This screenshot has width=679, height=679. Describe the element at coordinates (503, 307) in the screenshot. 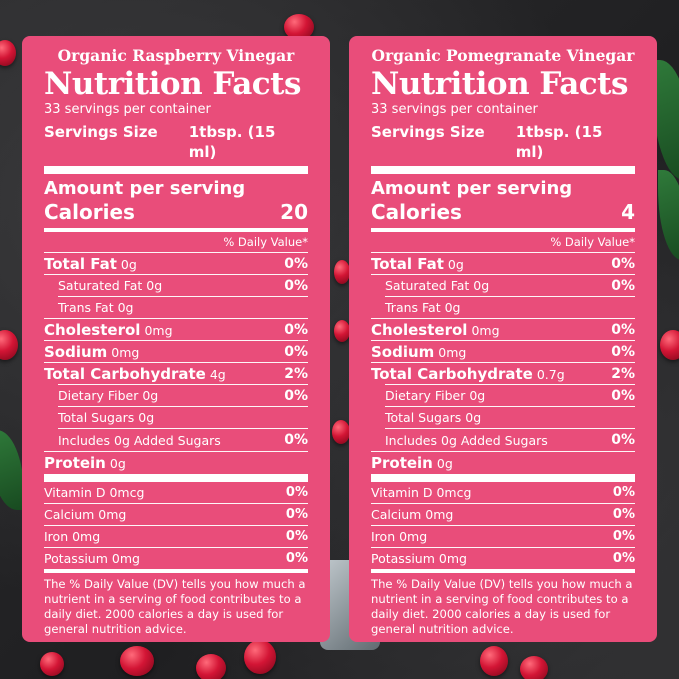

I see `trans-fat-row: Trans Fat 0g` at that location.